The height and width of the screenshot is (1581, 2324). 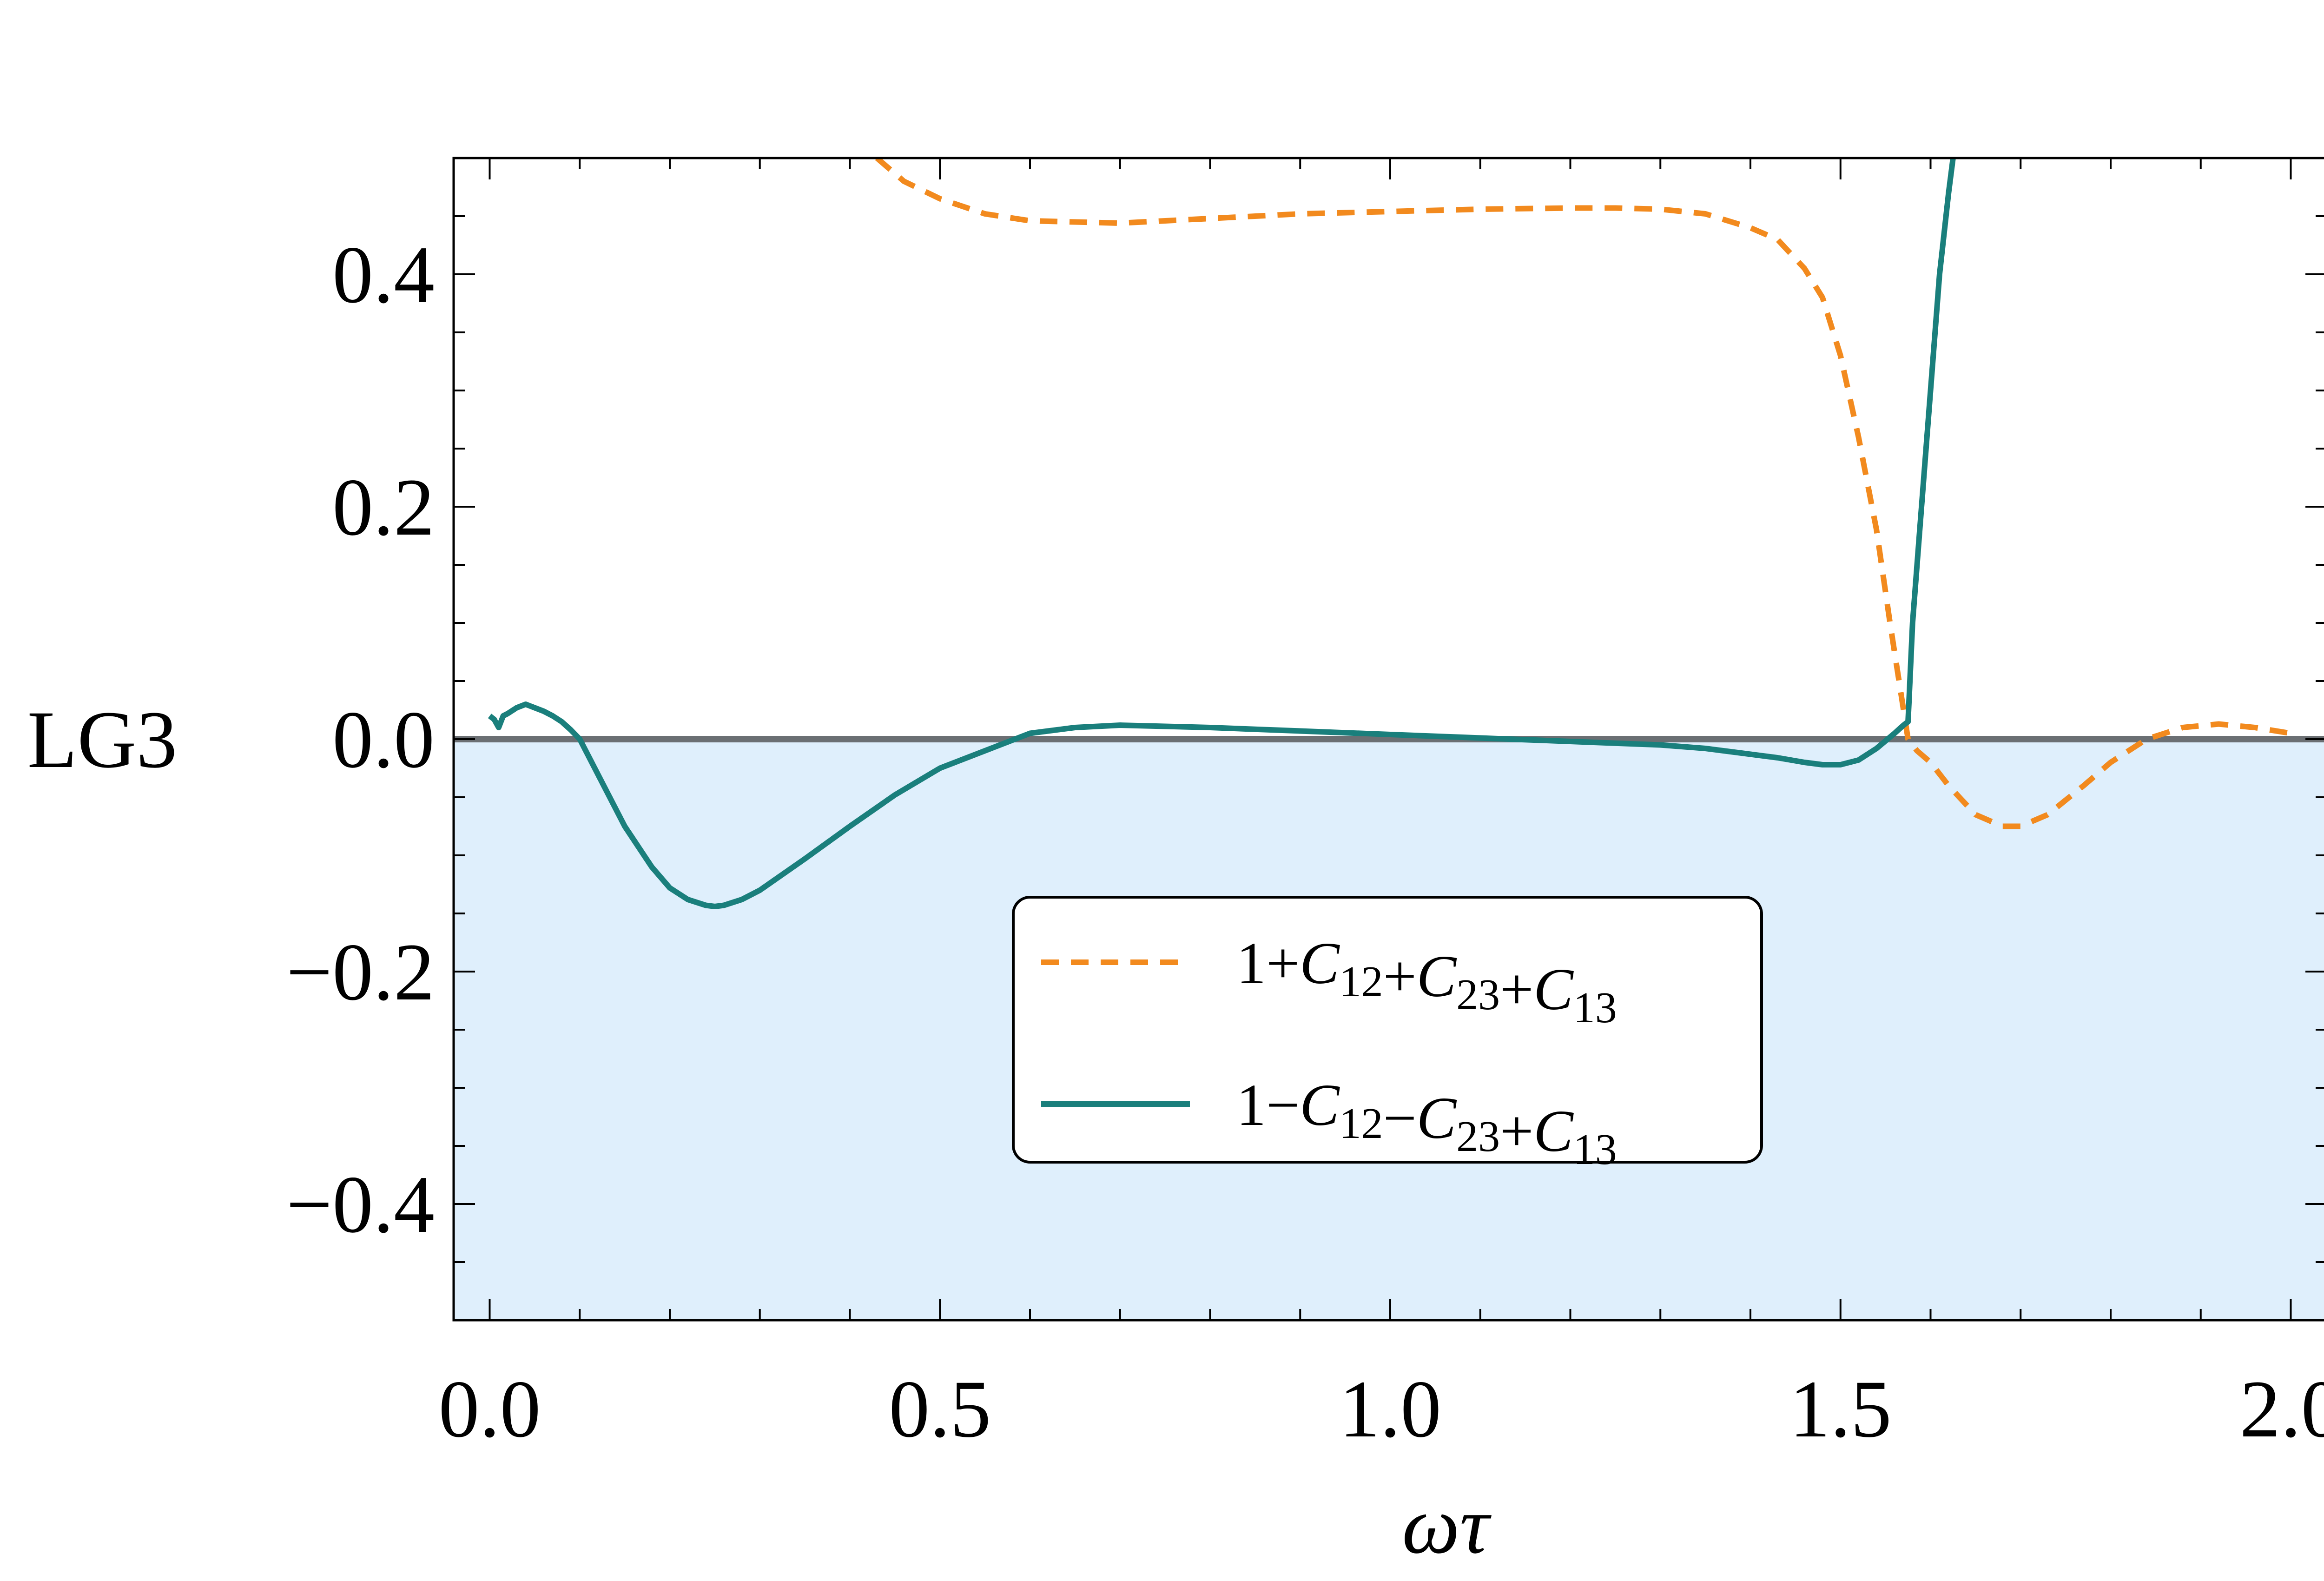 What do you see at coordinates (360, 1205) in the screenshot?
I see `y-tick-label: −0.4` at bounding box center [360, 1205].